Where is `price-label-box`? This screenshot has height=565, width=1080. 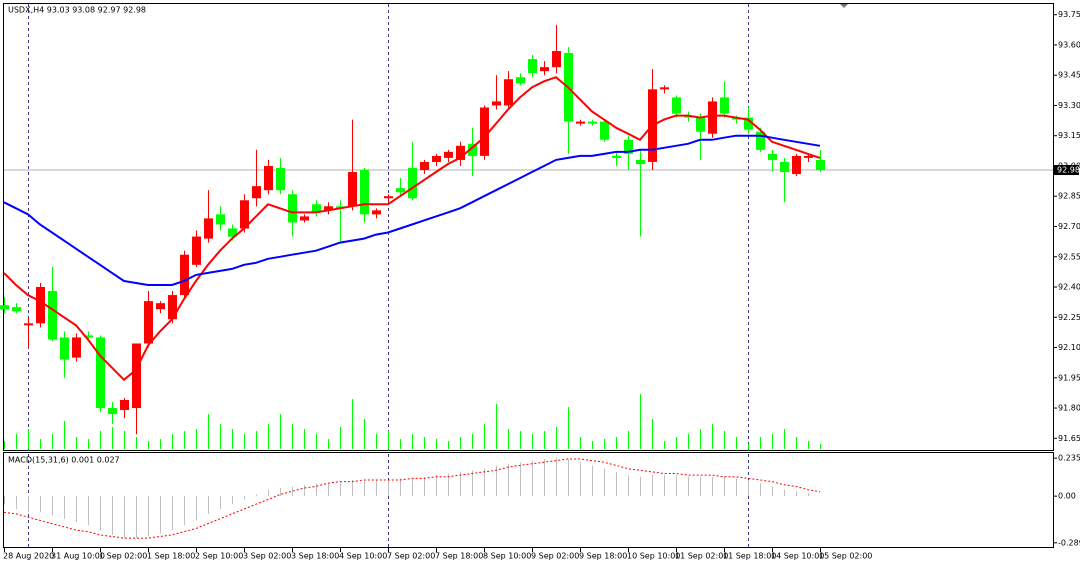
price-label-box is located at coordinates (1066, 170).